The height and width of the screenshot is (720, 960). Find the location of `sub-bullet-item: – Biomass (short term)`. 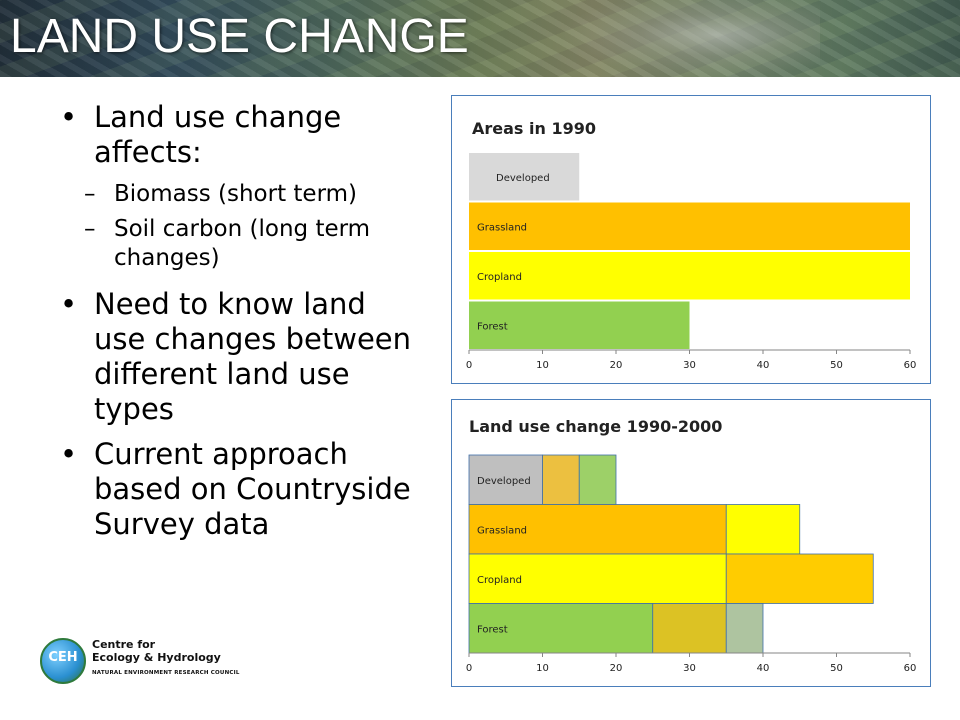

sub-bullet-item: – Biomass (short term) is located at coordinates (250, 194).